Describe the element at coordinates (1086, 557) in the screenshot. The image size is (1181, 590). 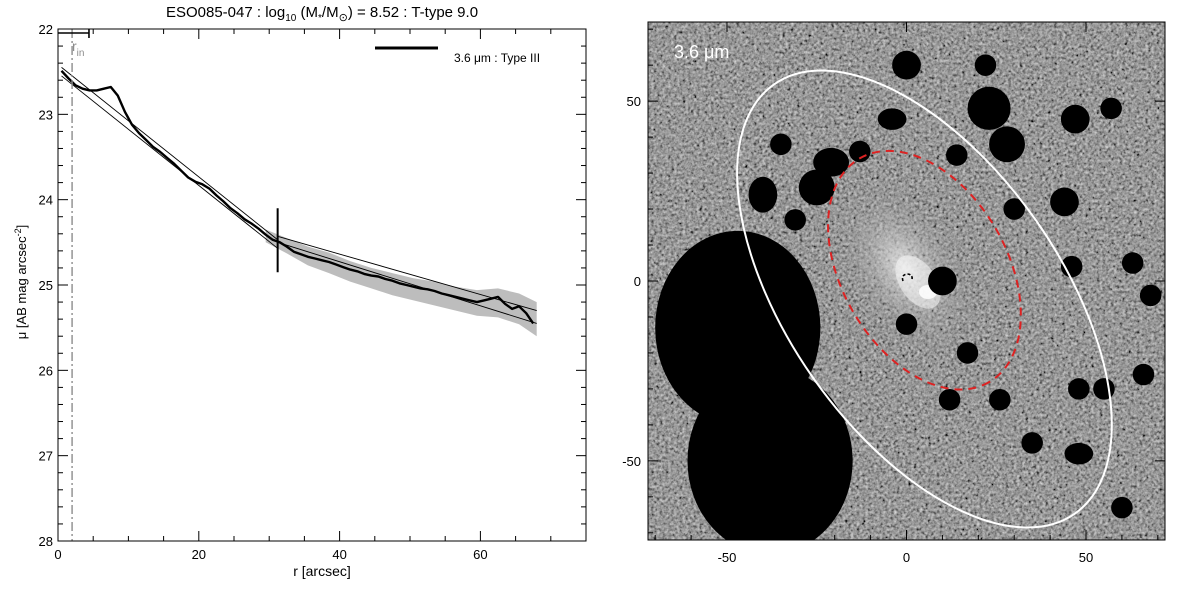
I see `img-x-tick-label: 50` at that location.